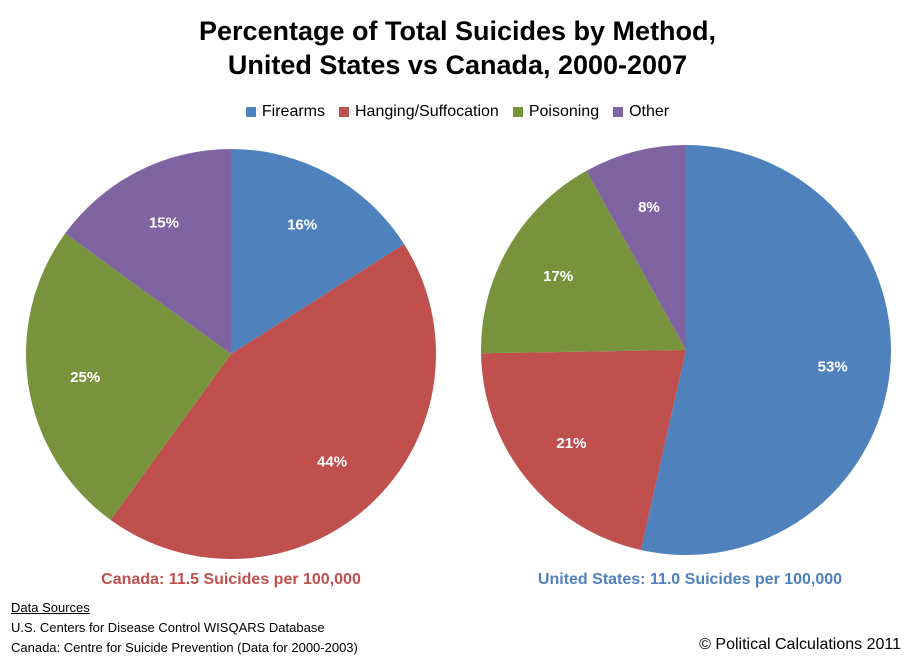 This screenshot has width=915, height=663. What do you see at coordinates (636, 247) in the screenshot?
I see `united-states-slice-other` at bounding box center [636, 247].